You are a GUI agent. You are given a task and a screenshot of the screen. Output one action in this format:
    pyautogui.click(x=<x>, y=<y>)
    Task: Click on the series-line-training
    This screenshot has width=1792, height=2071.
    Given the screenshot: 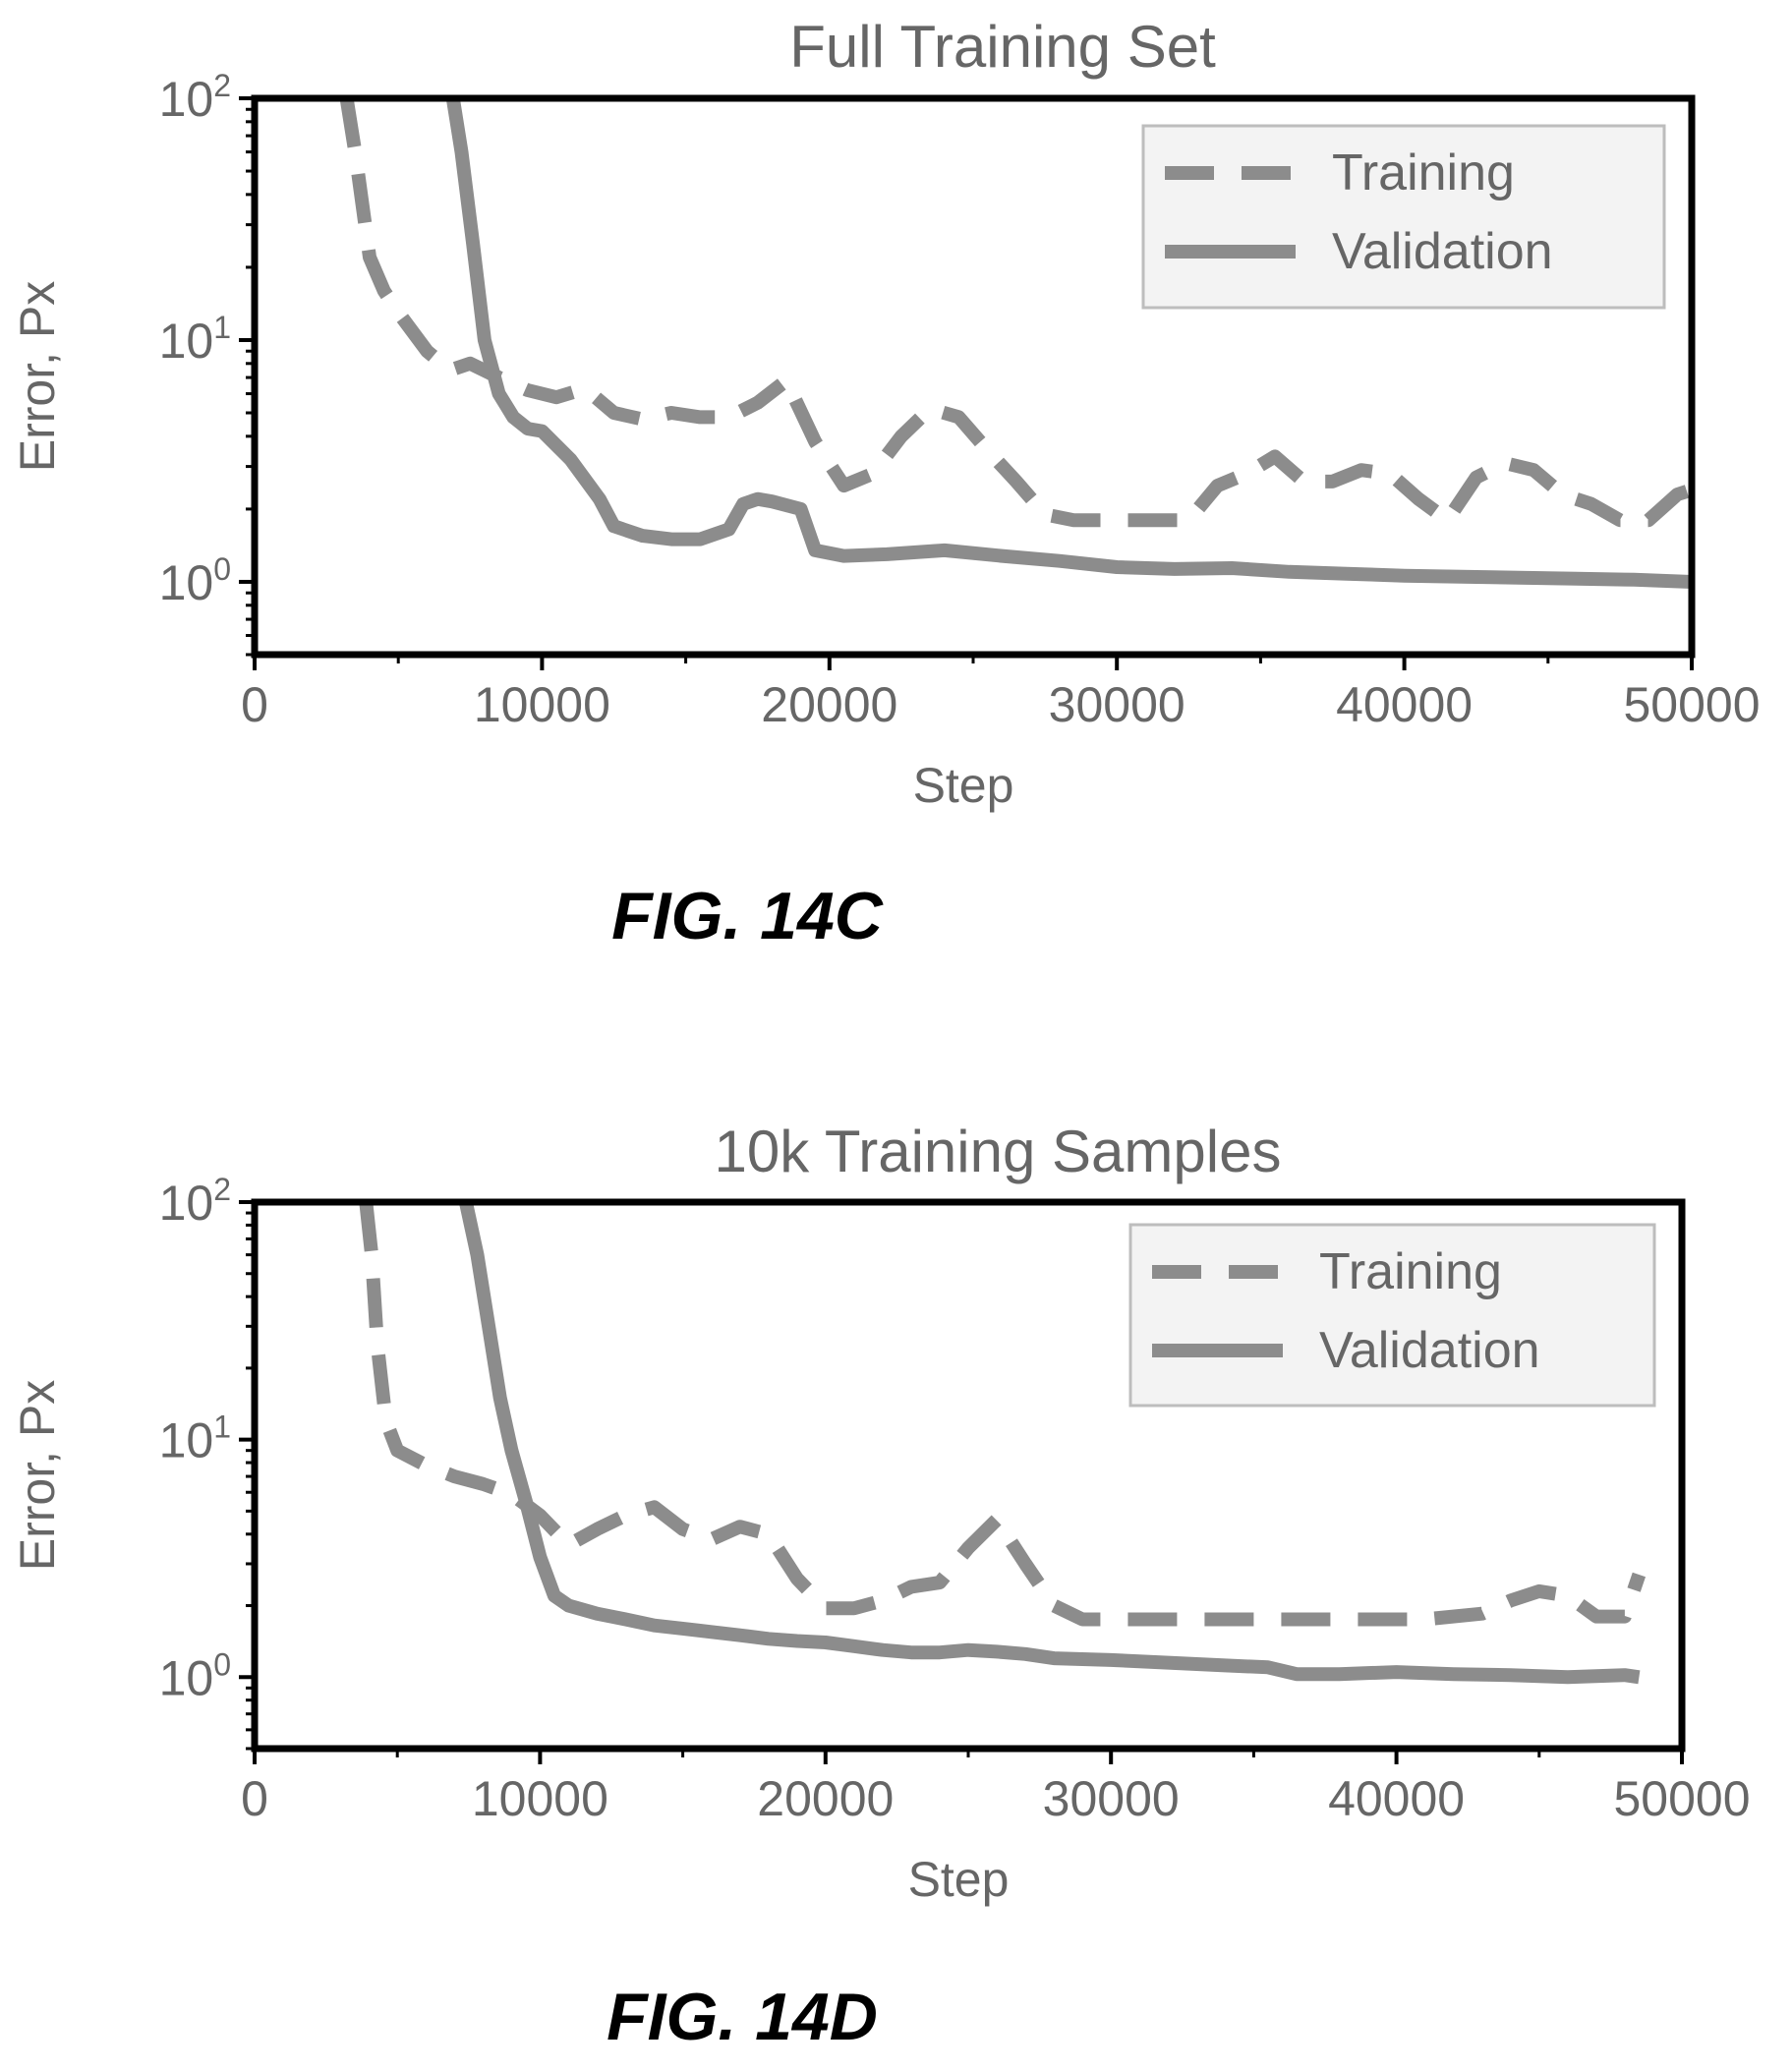 What is the action you would take?
    pyautogui.click(x=1003, y=1414)
    